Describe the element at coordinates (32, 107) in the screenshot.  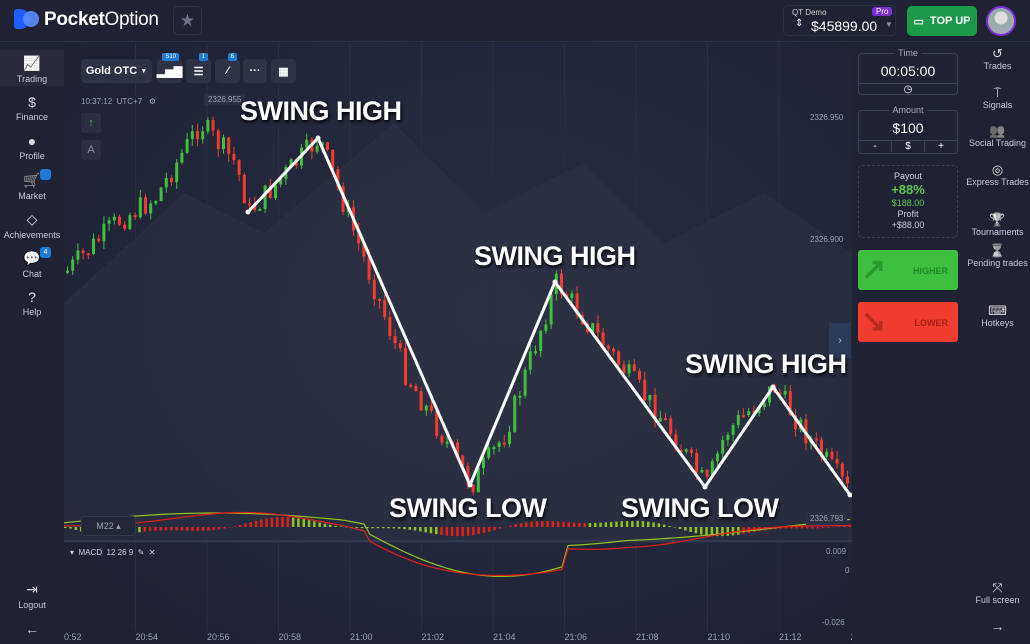
I see `sidebar-item-finance: $ Finance` at that location.